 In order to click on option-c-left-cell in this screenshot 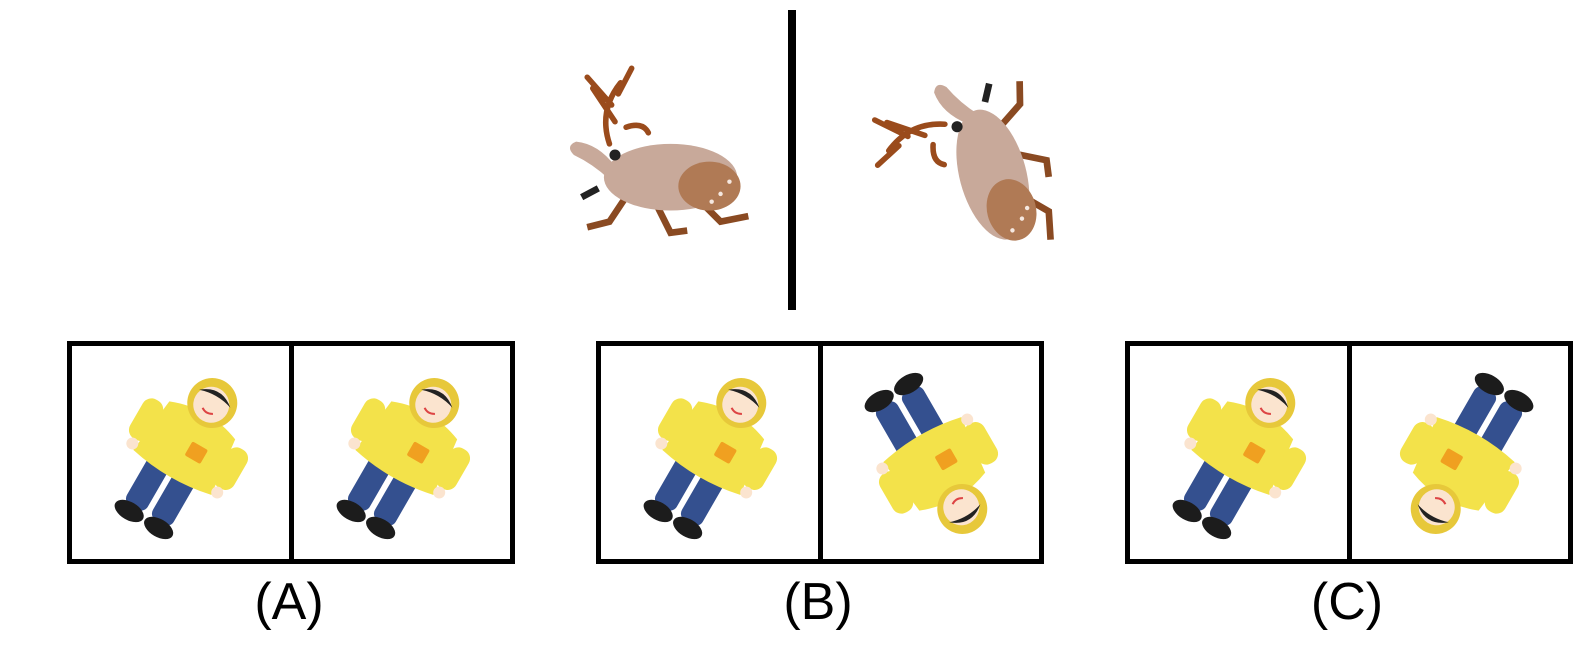, I will do `click(1238, 452)`.